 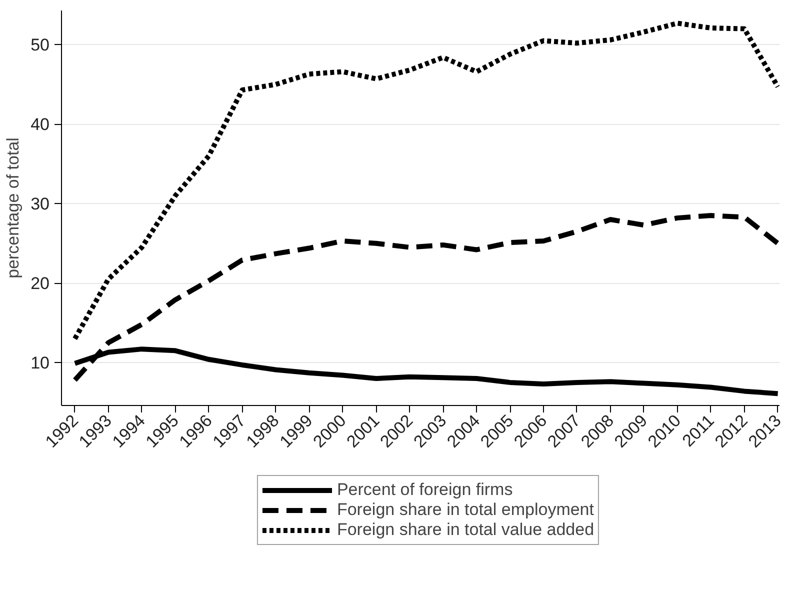 I want to click on legend-label: Foreign share in total employment, so click(x=465, y=510).